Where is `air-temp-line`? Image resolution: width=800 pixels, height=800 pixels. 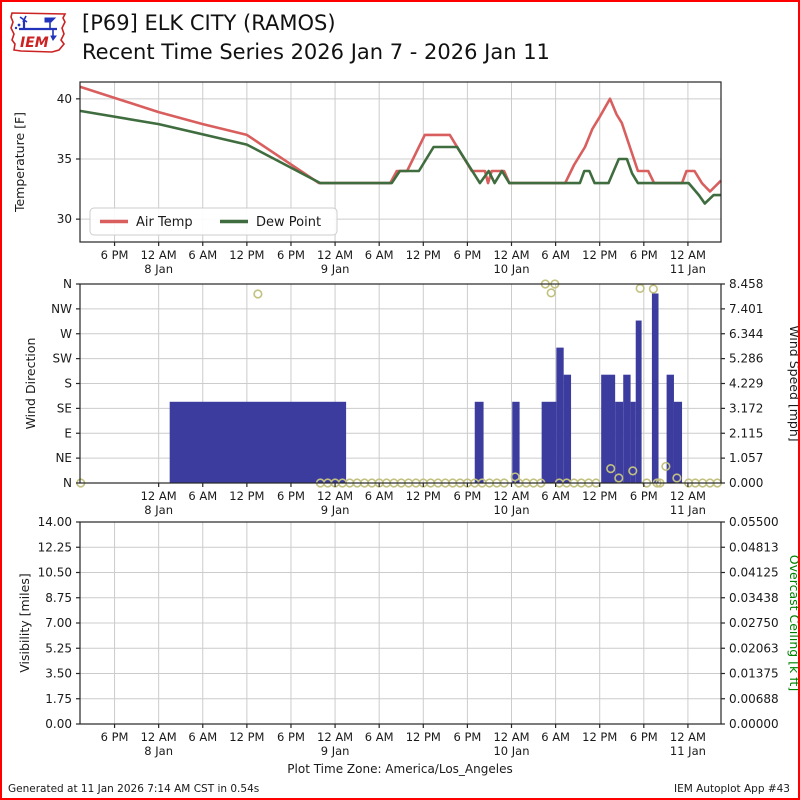
air-temp-line is located at coordinates (400, 139).